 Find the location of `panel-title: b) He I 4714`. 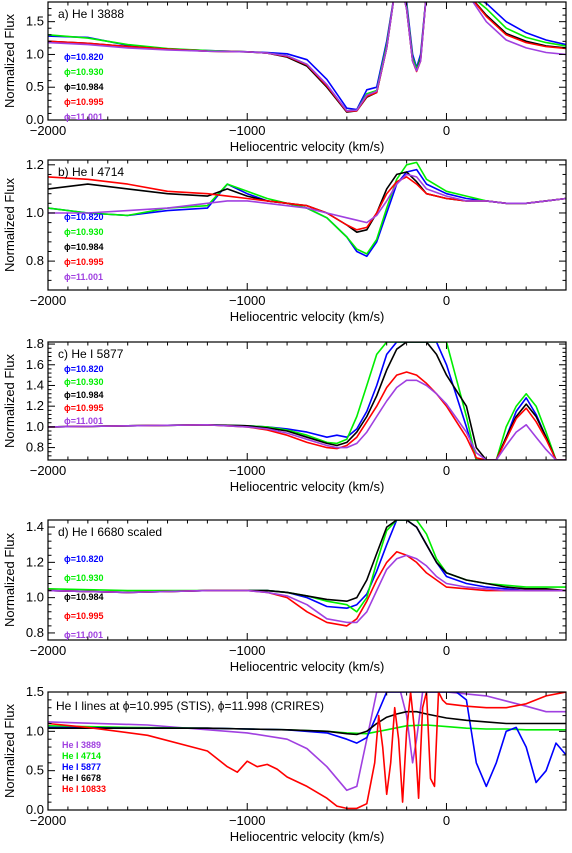

panel-title: b) He I 4714 is located at coordinates (91, 172).